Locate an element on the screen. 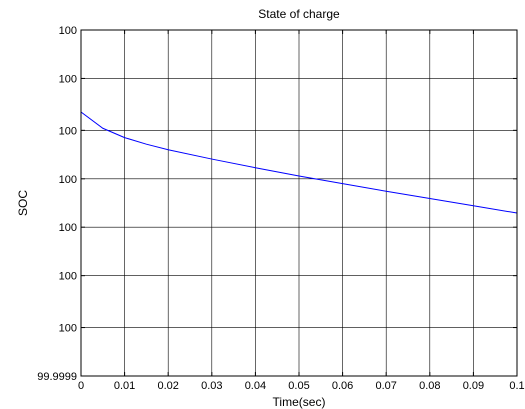 The height and width of the screenshot is (409, 525). x-tick-labels: 0 0.01 0.02 0.03 0.04 0.05 0.06 0.07 0.08 0.09 0.1 is located at coordinates (301, 386).